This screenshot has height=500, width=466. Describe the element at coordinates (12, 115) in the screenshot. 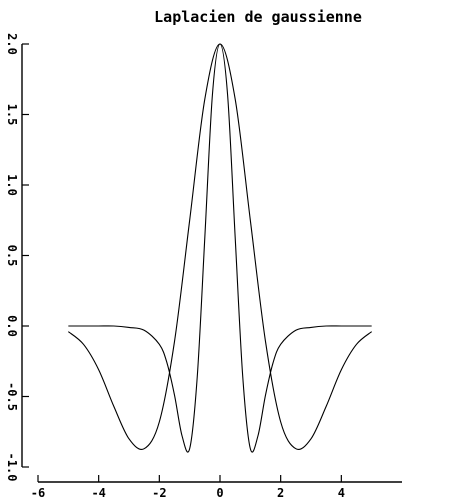

I see `y-tick-label: 1.5` at that location.